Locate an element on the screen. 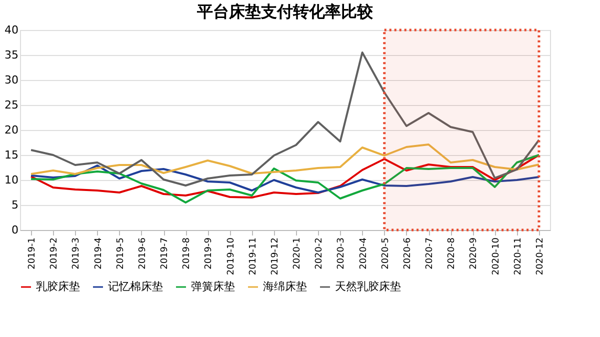 This screenshot has height=337, width=600. x-tick-label: 2019-5 is located at coordinates (121, 254).